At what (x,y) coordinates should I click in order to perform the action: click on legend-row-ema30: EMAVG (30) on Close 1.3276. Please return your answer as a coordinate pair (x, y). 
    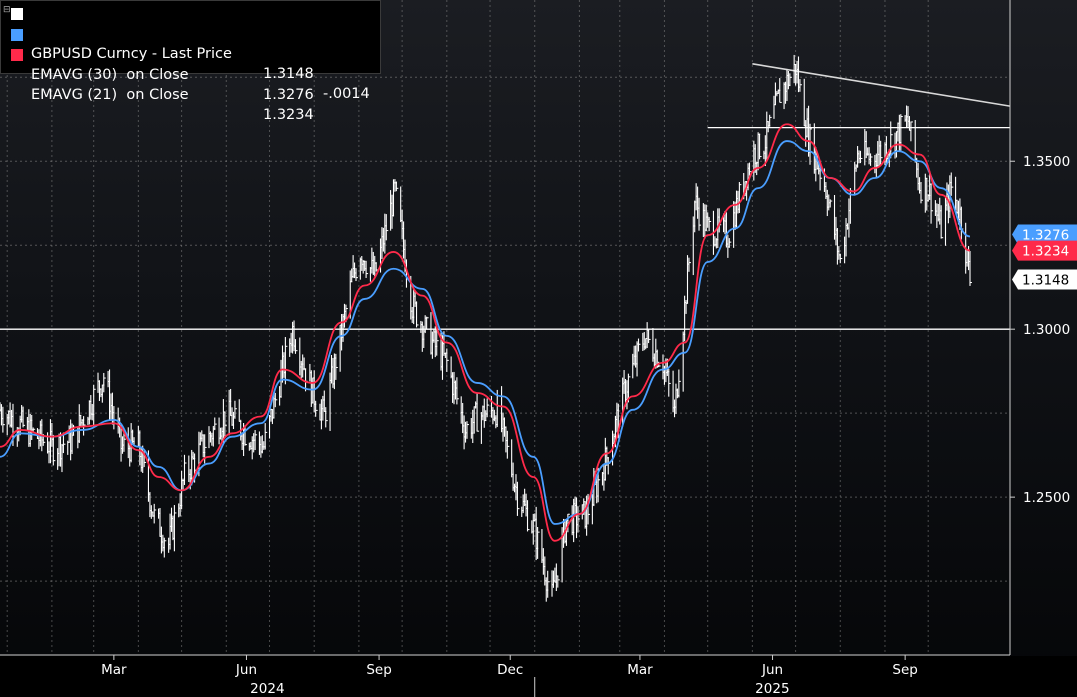
    Looking at the image, I should click on (191, 64).